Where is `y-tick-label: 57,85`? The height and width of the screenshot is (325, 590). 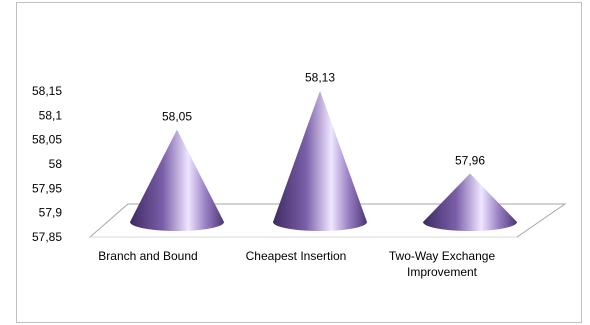 y-tick-label: 57,85 is located at coordinates (47, 237).